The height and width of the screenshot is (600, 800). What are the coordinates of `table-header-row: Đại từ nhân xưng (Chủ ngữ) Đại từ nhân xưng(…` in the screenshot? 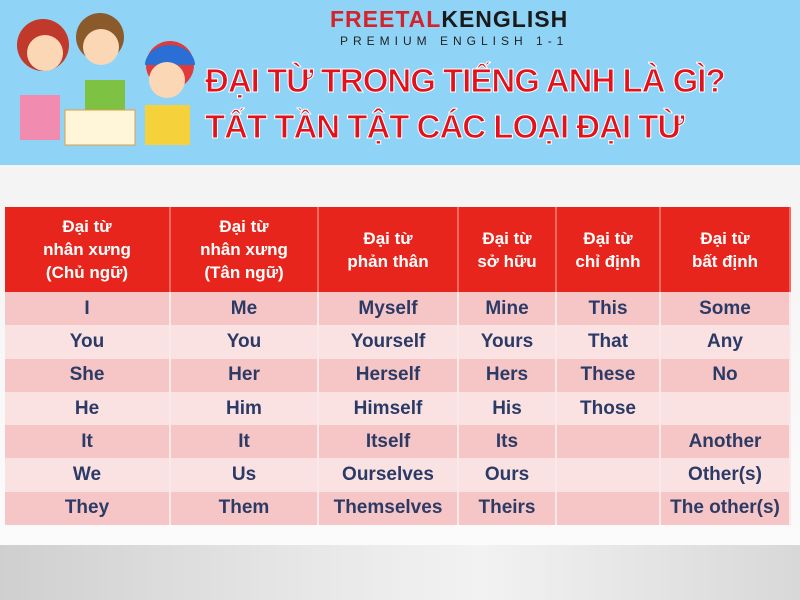 It's located at (398, 249).